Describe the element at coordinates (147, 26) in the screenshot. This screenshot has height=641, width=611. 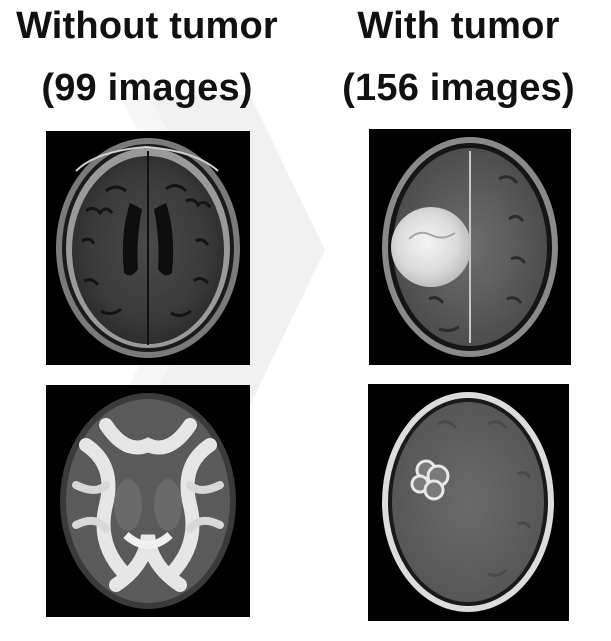
I see `column-title-line1: Without tumor` at that location.